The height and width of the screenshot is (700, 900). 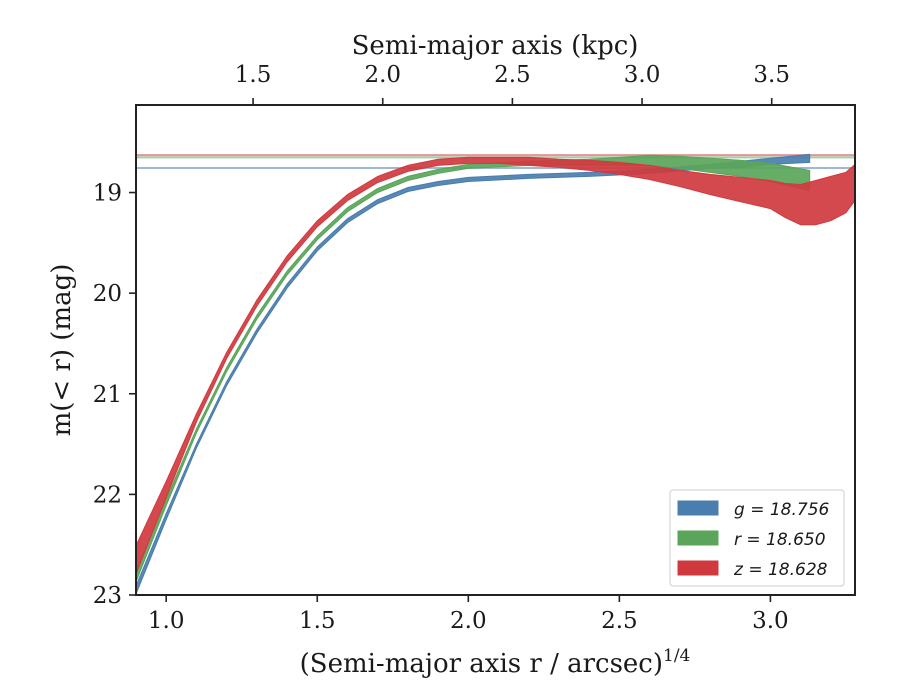 I want to click on legend-swatch-g, so click(x=698, y=508).